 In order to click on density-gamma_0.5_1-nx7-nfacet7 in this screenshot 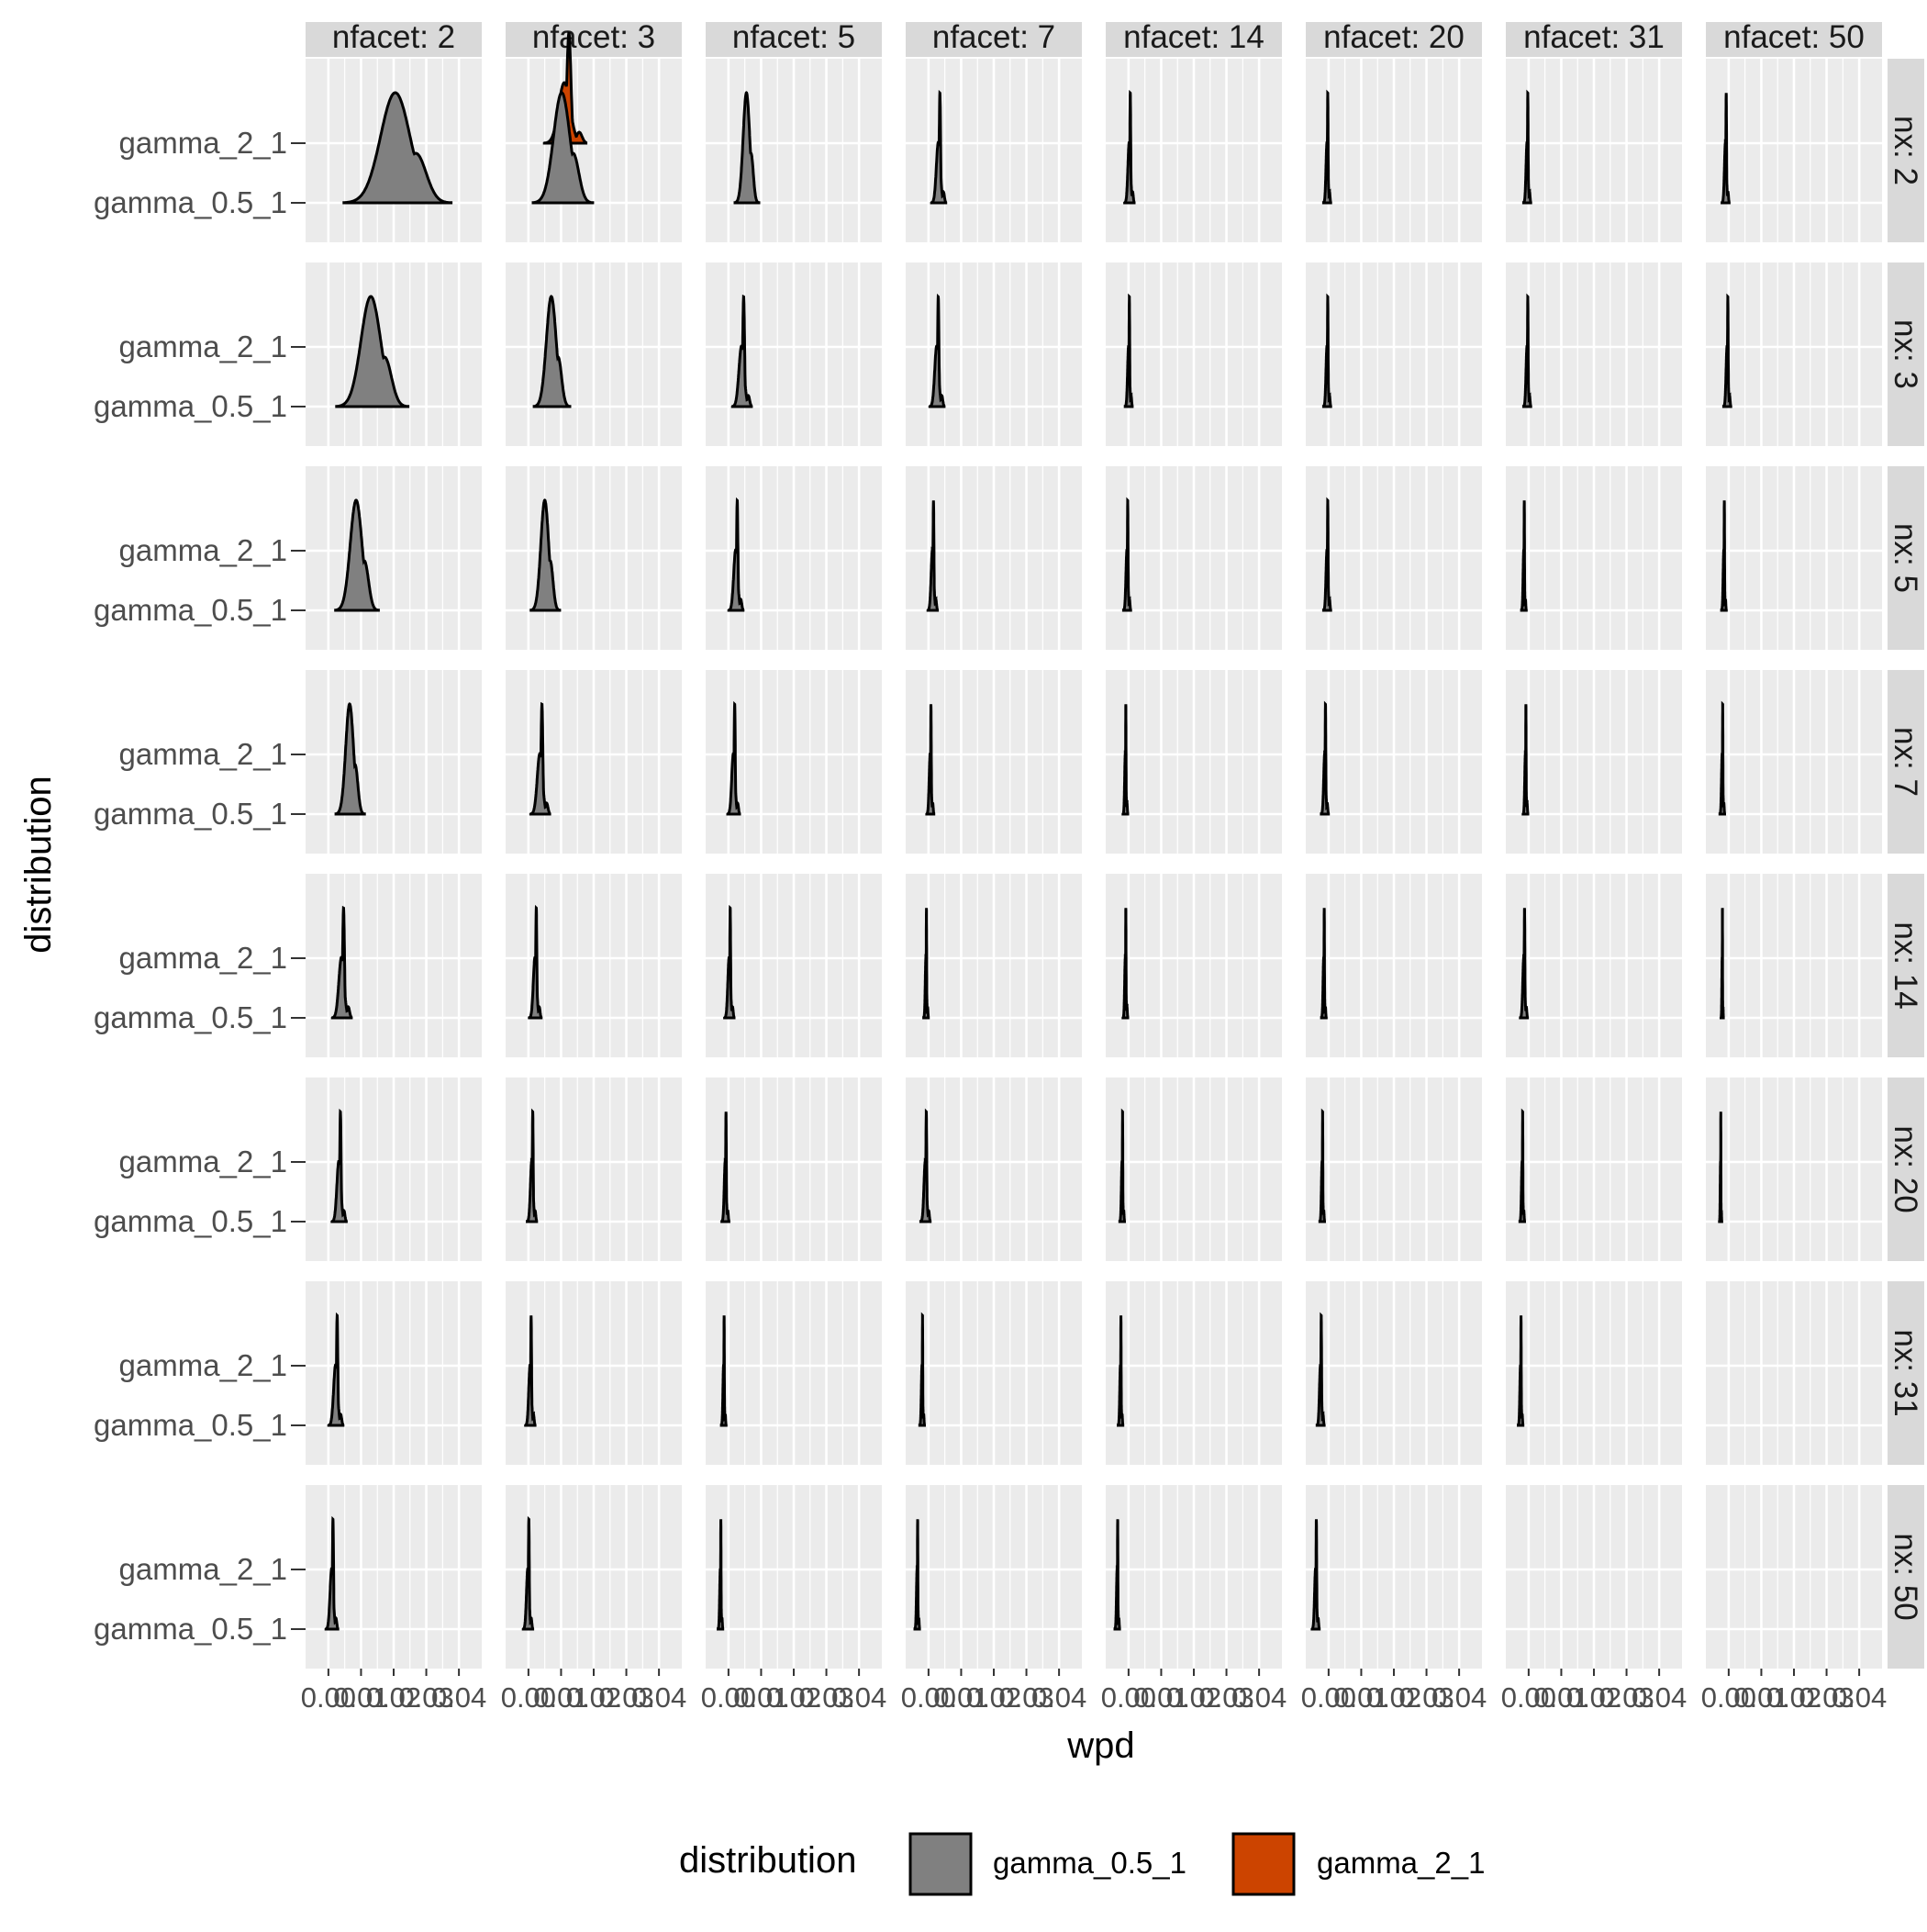, I will do `click(930, 760)`.